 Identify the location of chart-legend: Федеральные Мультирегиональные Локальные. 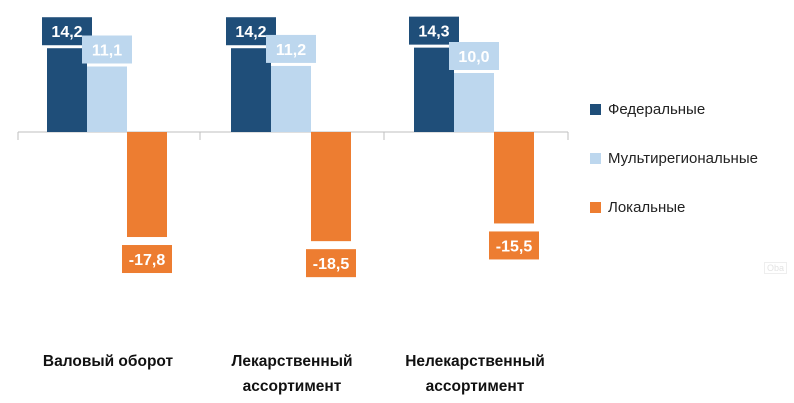
(674, 170).